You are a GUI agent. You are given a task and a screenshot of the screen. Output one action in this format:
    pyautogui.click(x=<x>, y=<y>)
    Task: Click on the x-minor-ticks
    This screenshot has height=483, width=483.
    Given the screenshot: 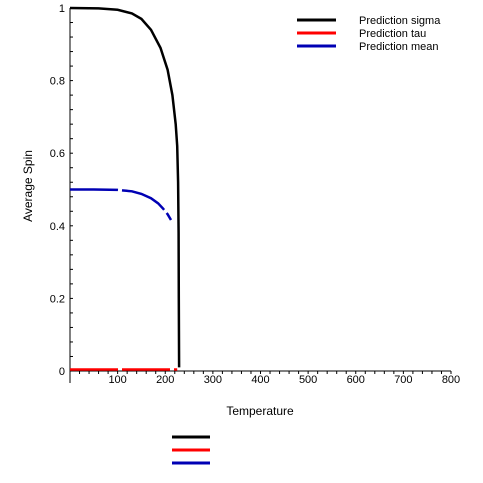 What is the action you would take?
    pyautogui.click(x=260, y=372)
    